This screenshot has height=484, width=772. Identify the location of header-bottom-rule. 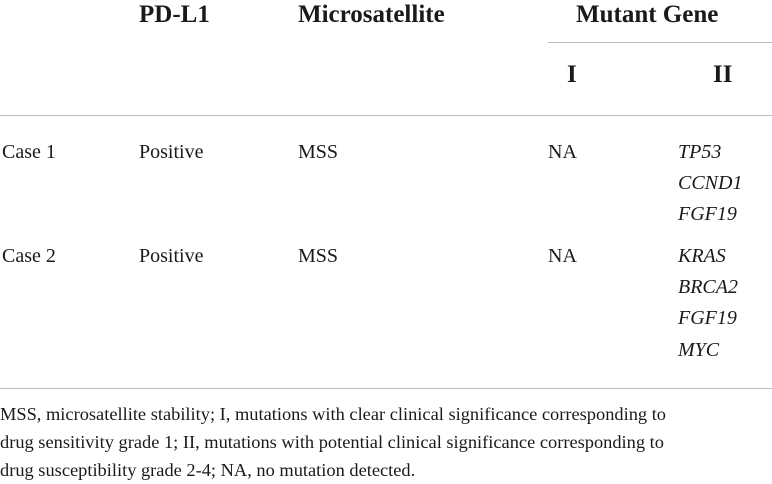
(386, 115).